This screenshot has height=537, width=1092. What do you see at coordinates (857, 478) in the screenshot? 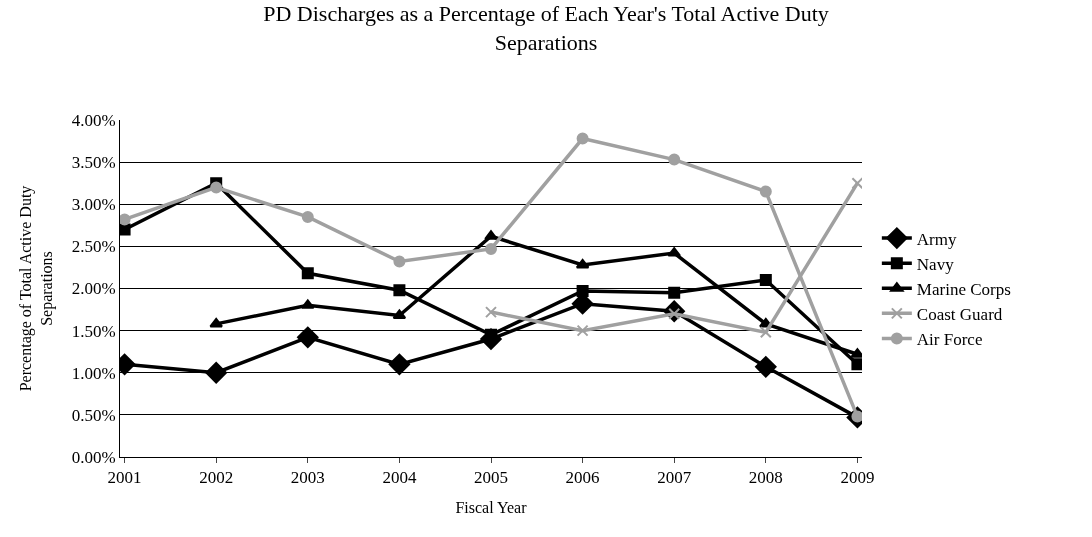
I see `x-tick-label: 2009` at bounding box center [857, 478].